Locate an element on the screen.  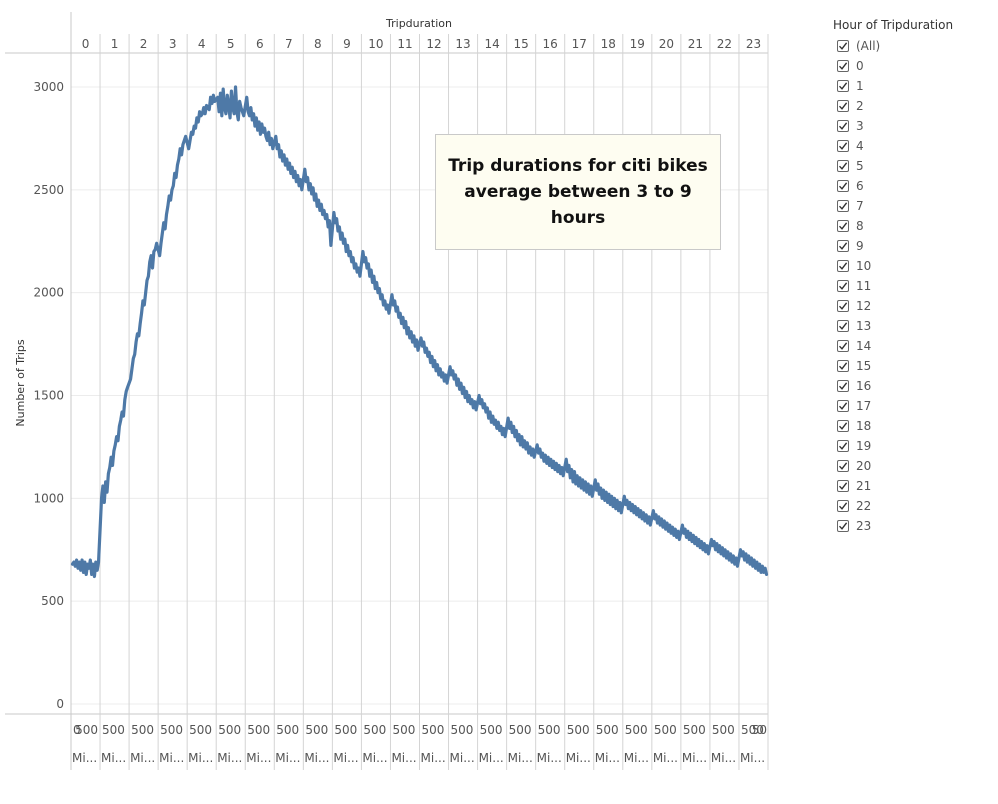
y-tick-label: 1500 is located at coordinates (48, 396).